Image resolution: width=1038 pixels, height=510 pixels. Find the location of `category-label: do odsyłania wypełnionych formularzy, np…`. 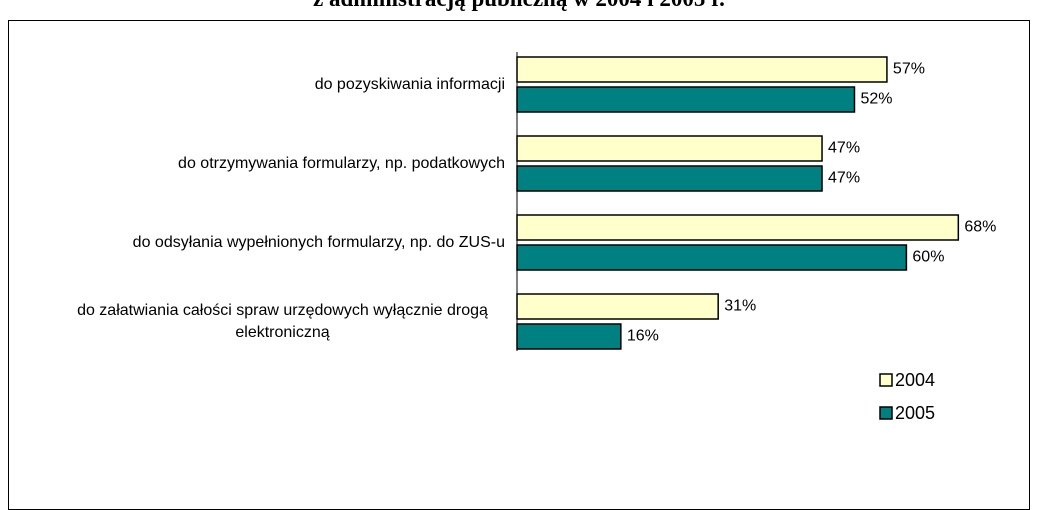

category-label: do odsyłania wypełnionych formularzy, np… is located at coordinates (318, 242).